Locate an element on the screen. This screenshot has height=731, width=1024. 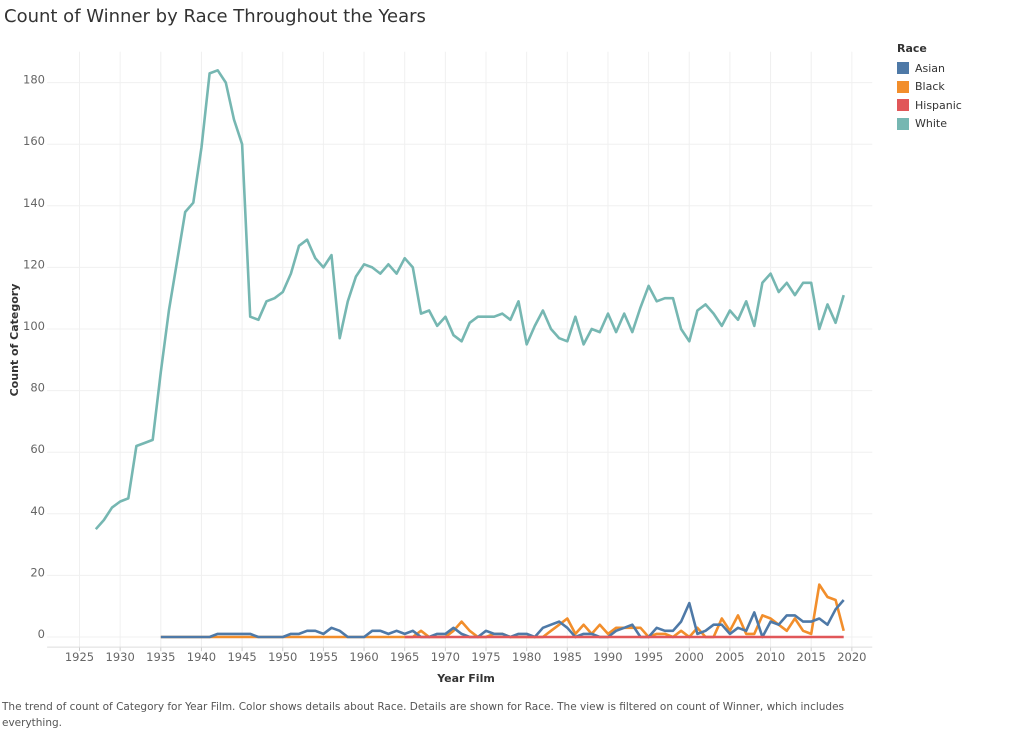
legend-item-white: White is located at coordinates (929, 124).